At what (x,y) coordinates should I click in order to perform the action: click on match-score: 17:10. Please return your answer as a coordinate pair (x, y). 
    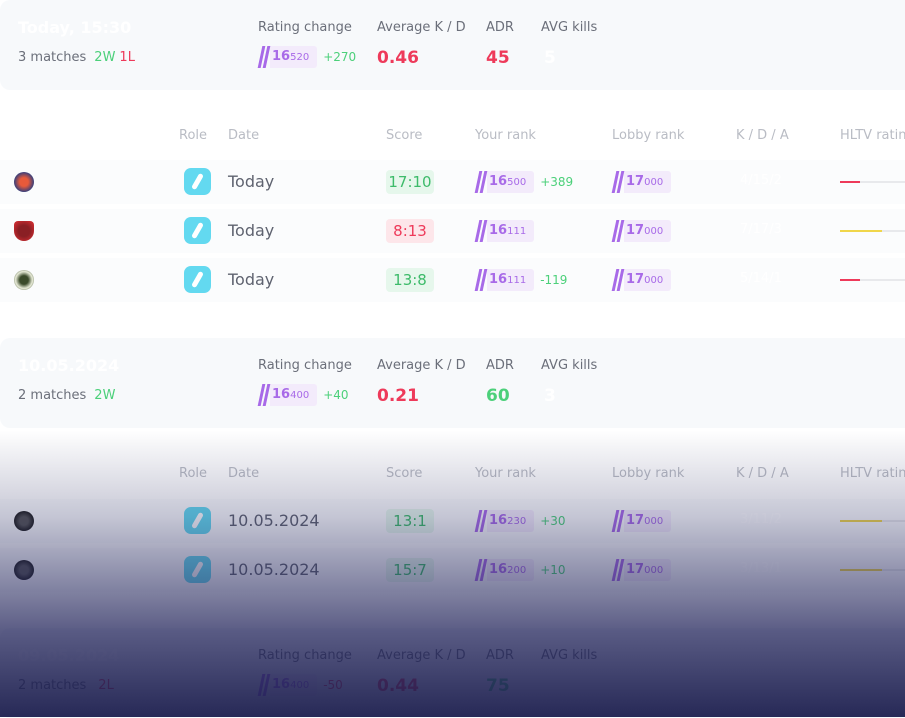
    Looking at the image, I should click on (410, 182).